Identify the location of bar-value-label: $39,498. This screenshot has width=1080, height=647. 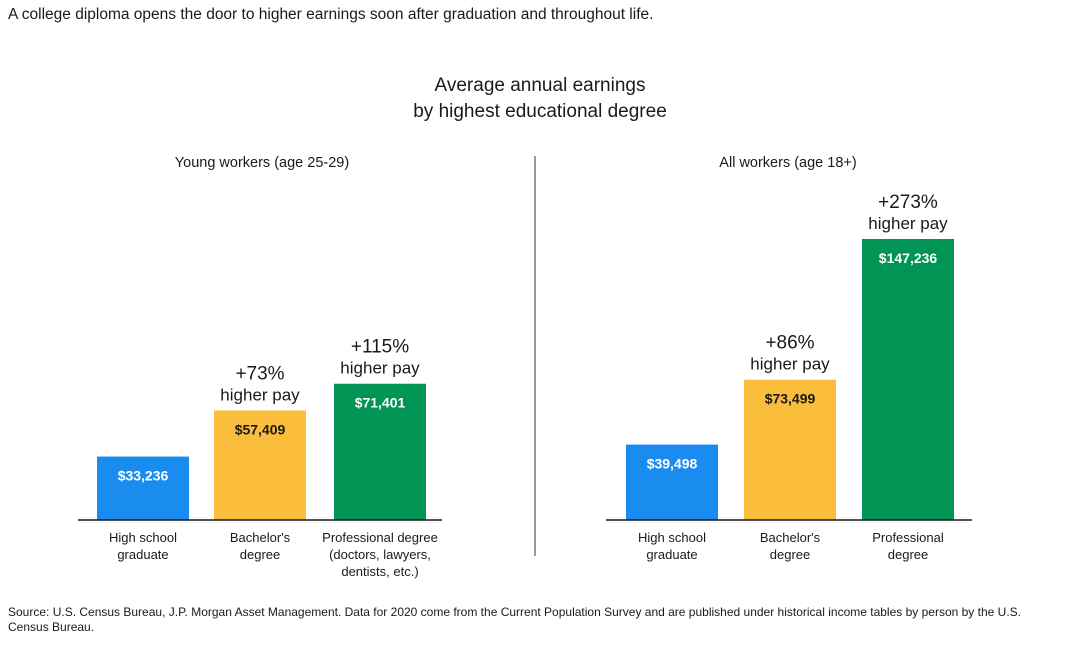
(672, 464).